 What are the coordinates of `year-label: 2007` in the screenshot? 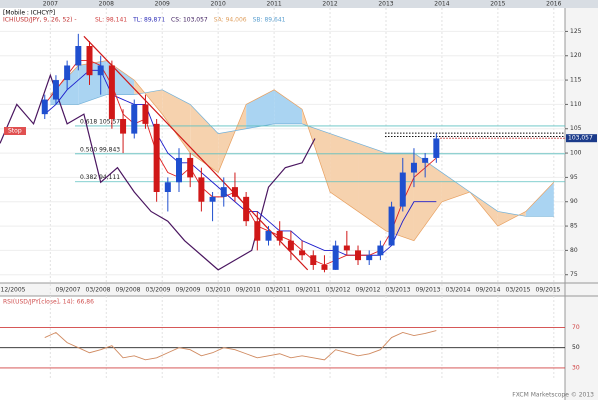 It's located at (50, 4).